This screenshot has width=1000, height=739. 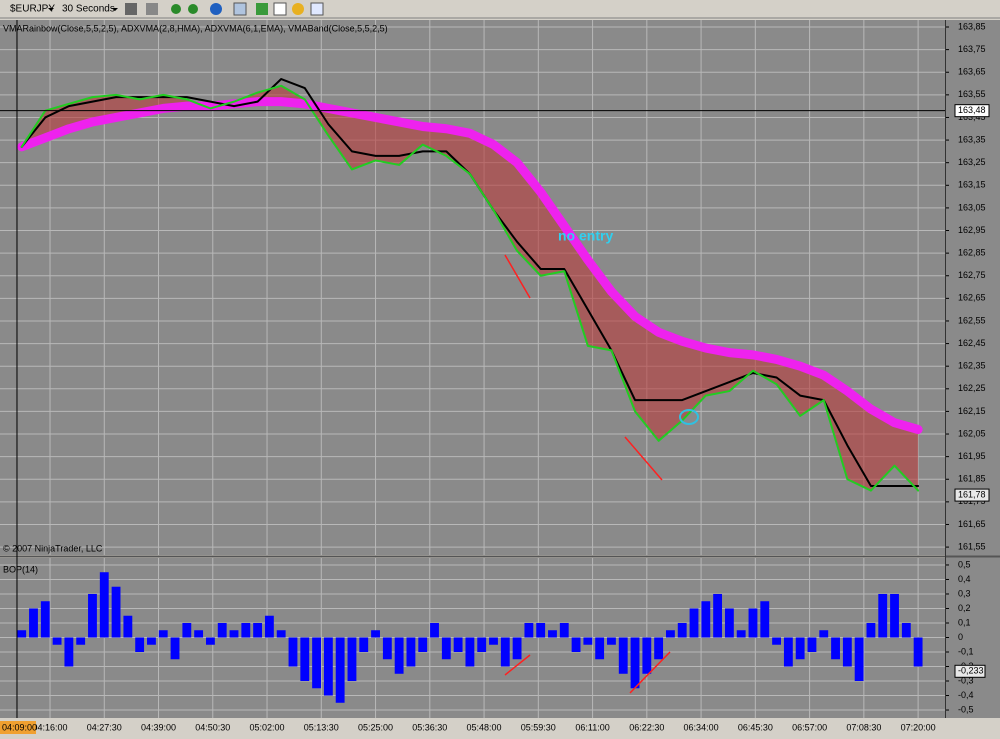 I want to click on x-tick-label: 06:11:00, so click(x=592, y=727).